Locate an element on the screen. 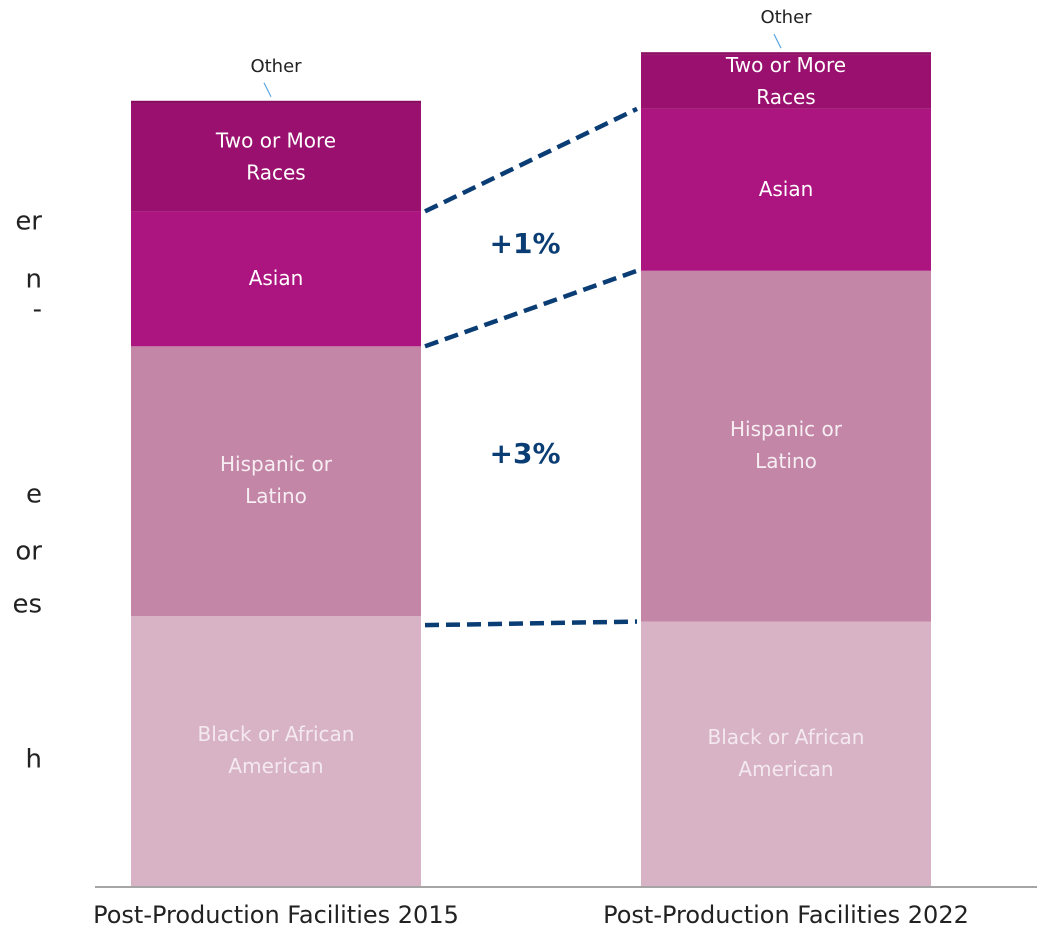 The width and height of the screenshot is (1037, 947). annotation: +1% is located at coordinates (525, 243).